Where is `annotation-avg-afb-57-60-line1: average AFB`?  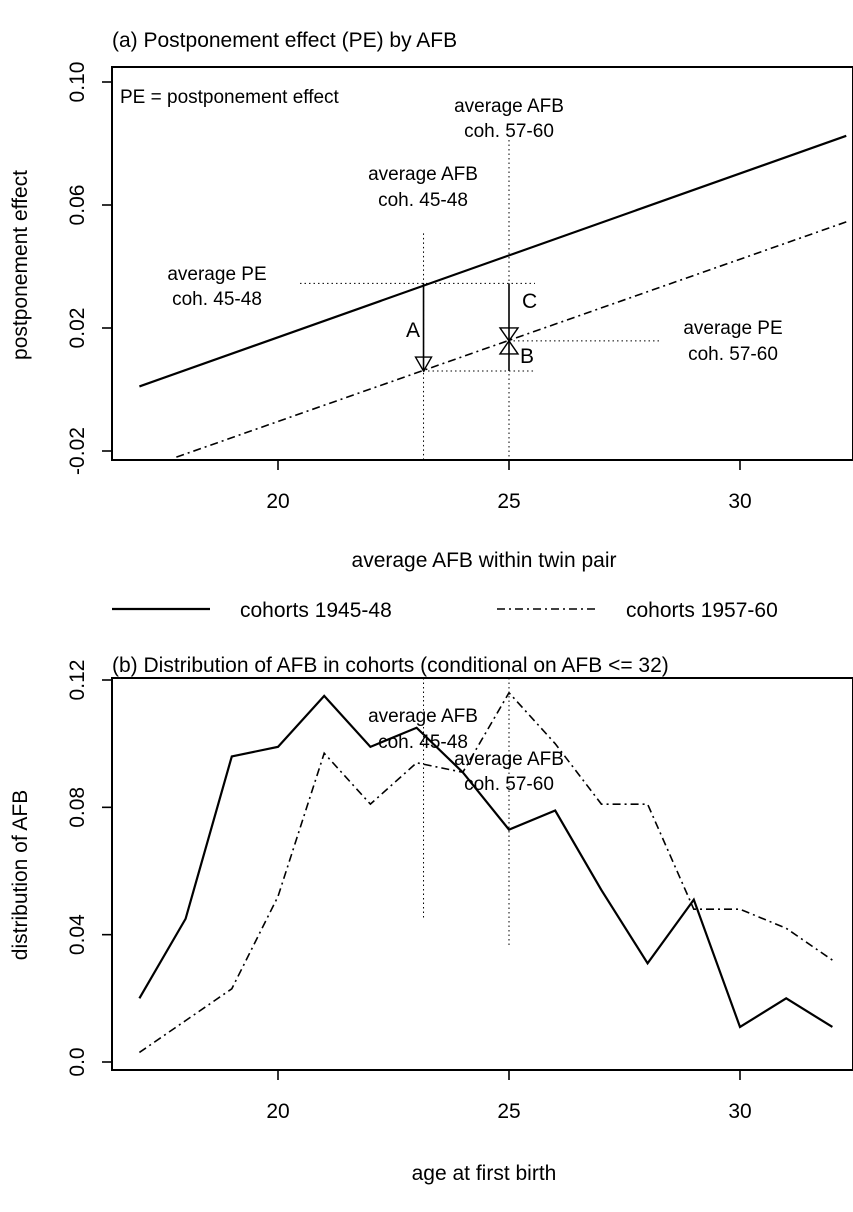 annotation-avg-afb-57-60-line1: average AFB is located at coordinates (509, 106).